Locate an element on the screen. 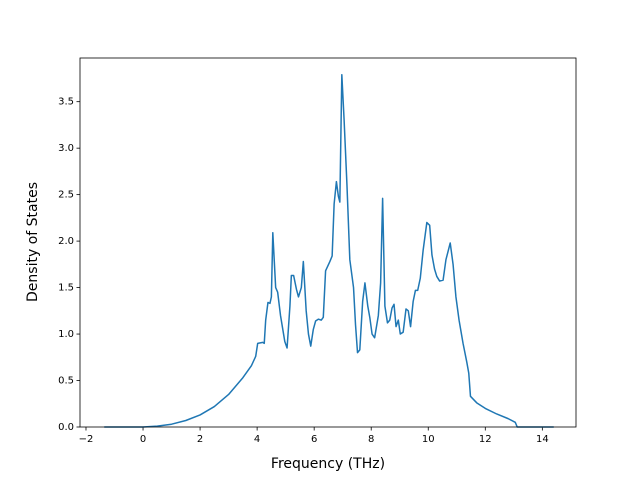 The width and height of the screenshot is (640, 480). x-tick-label: 0 is located at coordinates (143, 439).